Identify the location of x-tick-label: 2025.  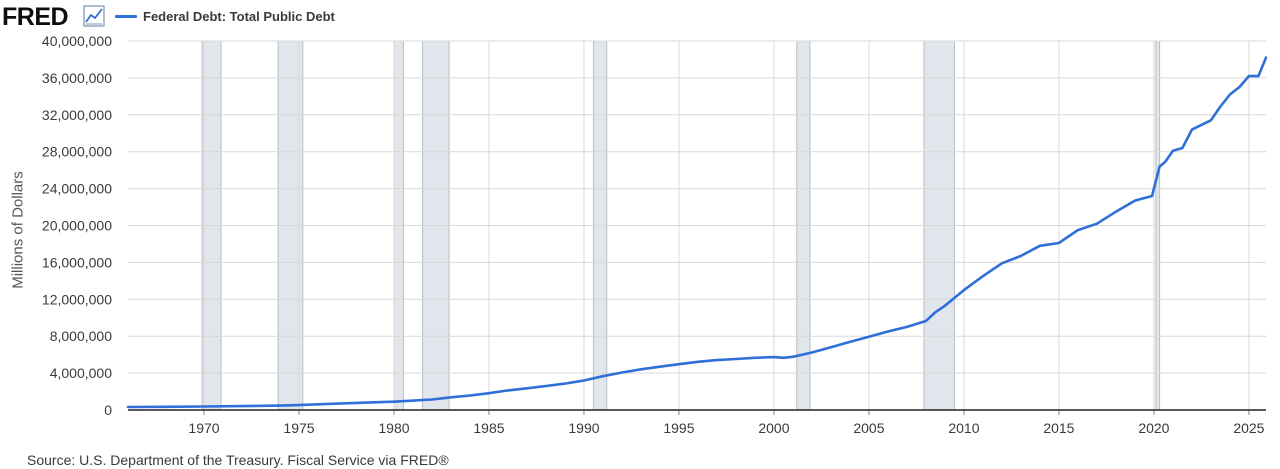
(1248, 428).